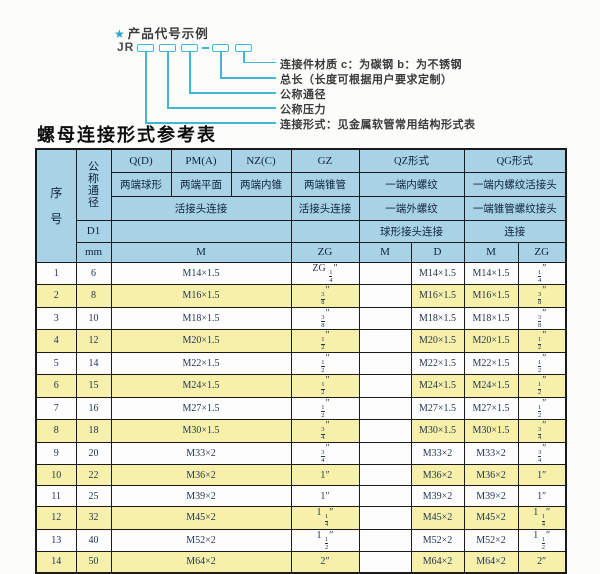 Image resolution: width=600 pixels, height=574 pixels. Describe the element at coordinates (201, 518) in the screenshot. I see `cell-m: M45×2` at that location.